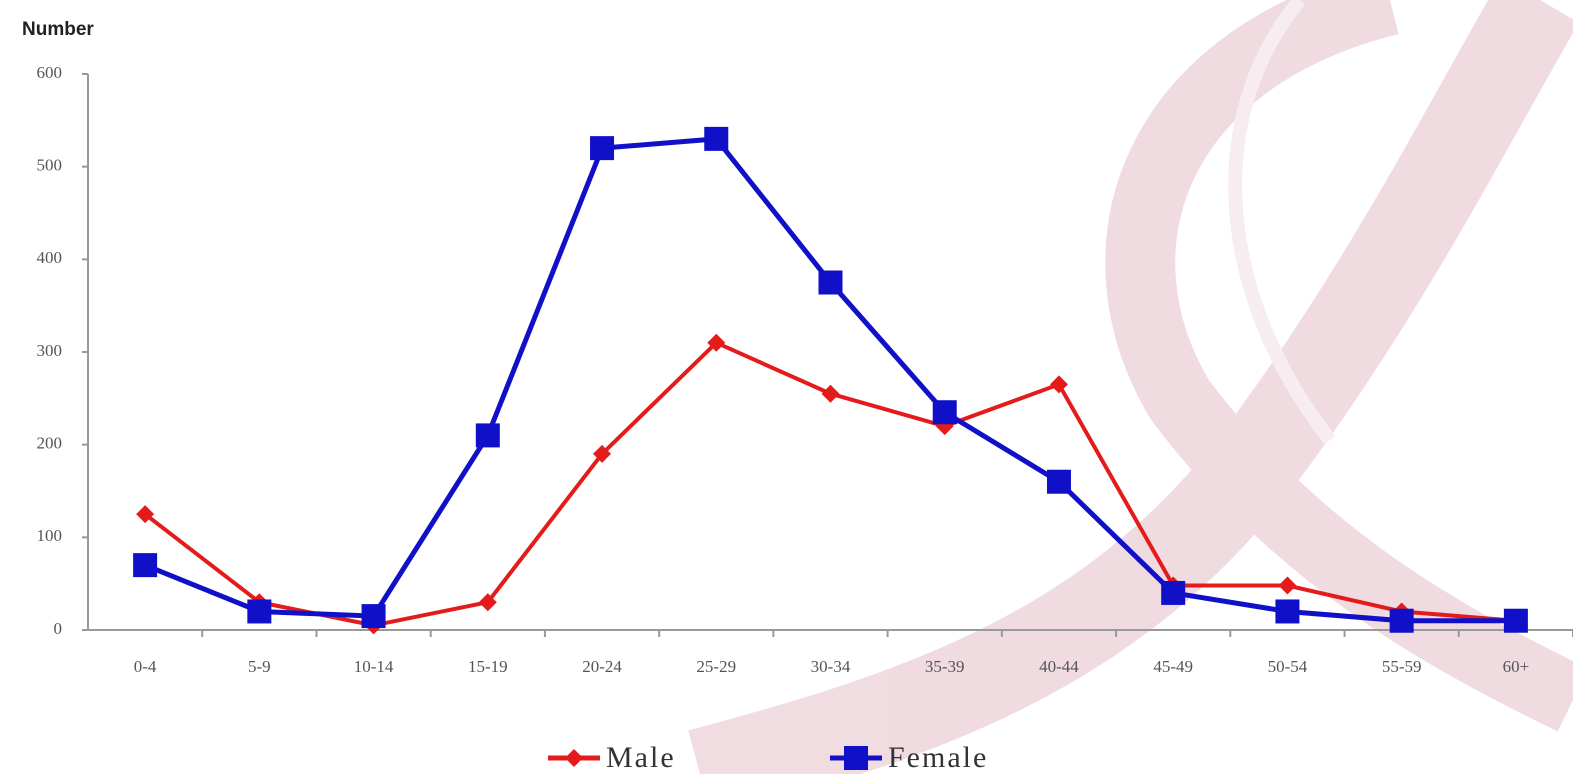  What do you see at coordinates (50, 165) in the screenshot?
I see `y-tick-label: 500` at bounding box center [50, 165].